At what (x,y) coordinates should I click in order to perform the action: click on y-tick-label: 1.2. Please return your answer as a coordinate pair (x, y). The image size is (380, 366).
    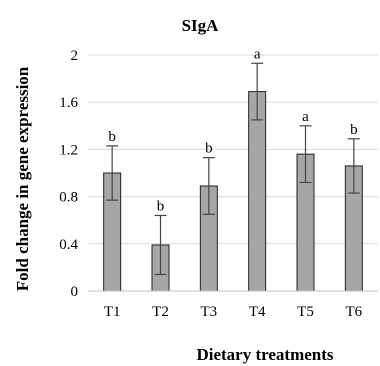
    Looking at the image, I should click on (68, 150).